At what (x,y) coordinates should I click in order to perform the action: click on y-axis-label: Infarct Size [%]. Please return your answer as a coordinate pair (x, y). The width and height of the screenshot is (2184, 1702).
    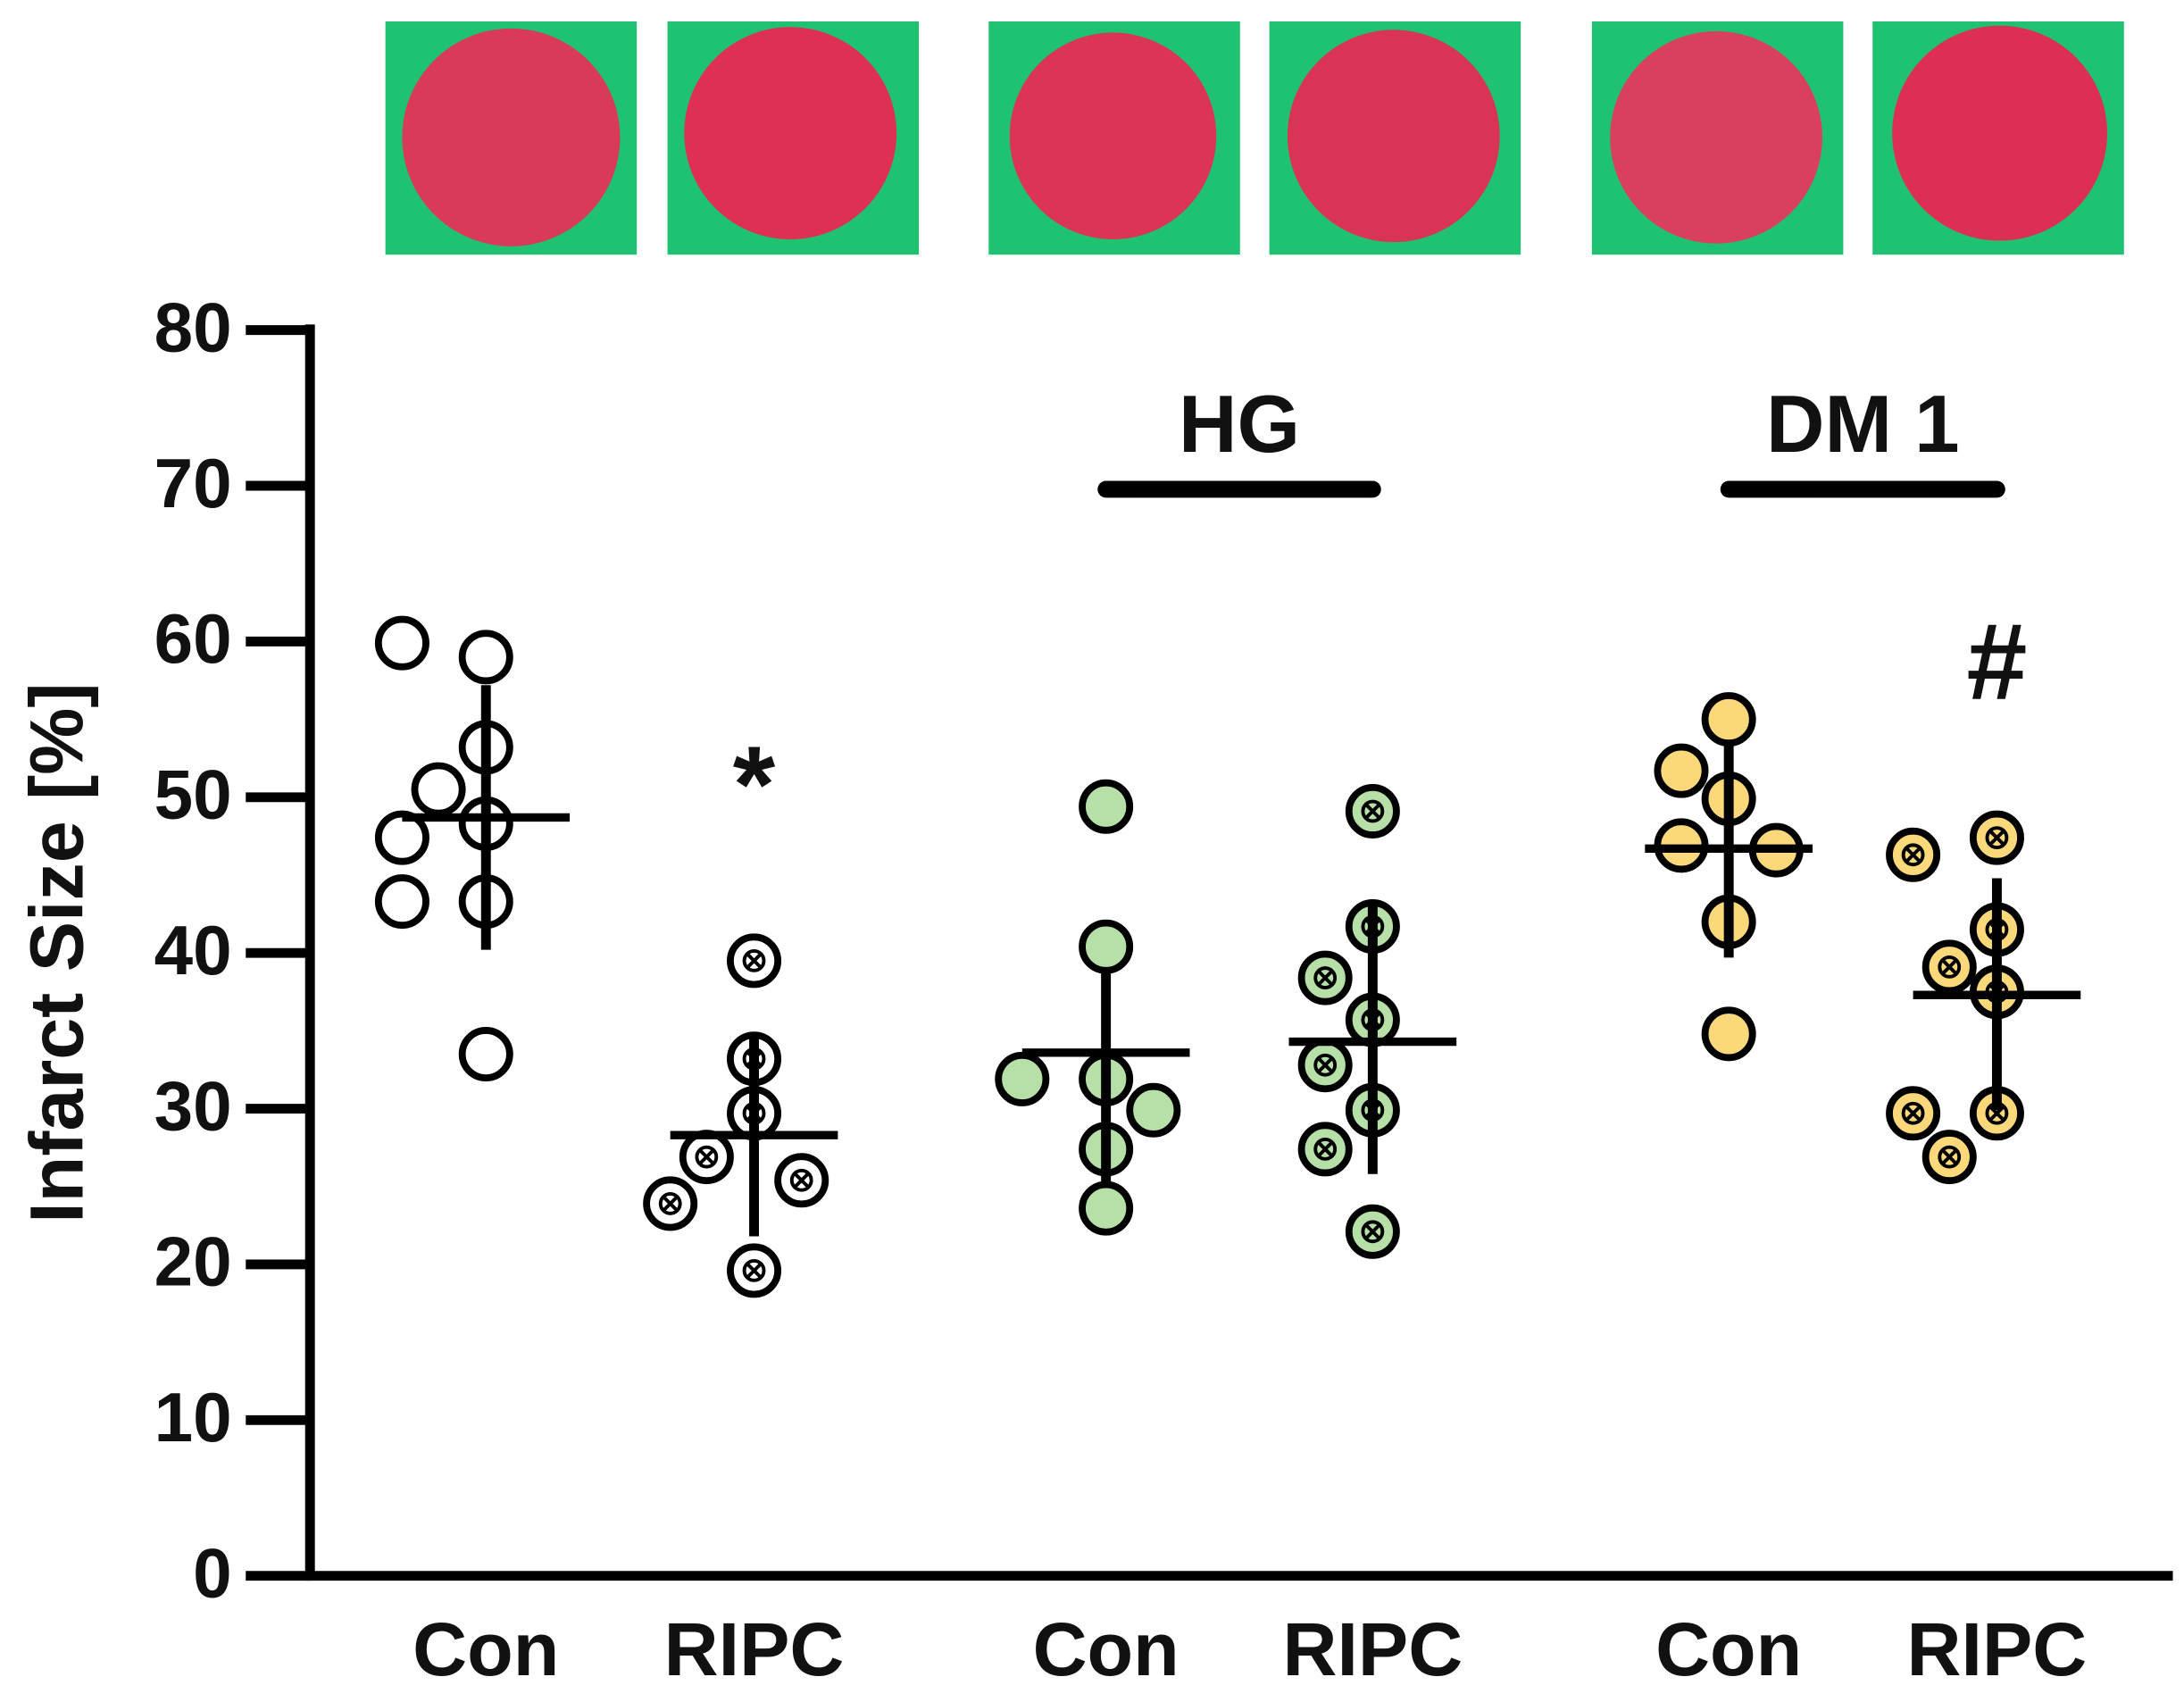
    Looking at the image, I should click on (57, 953).